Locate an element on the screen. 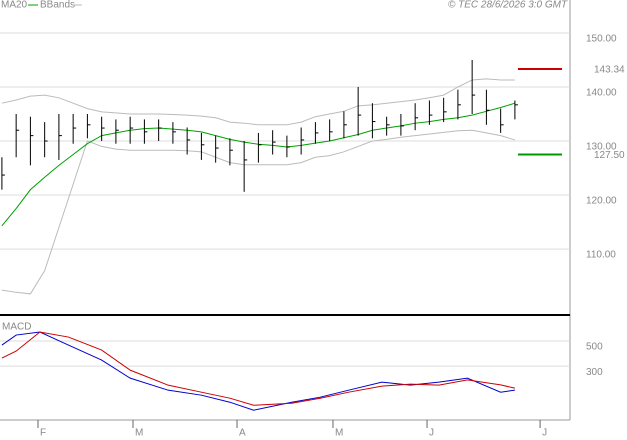 This screenshot has width=627, height=440. y-tick-label: 140.00 is located at coordinates (601, 93).